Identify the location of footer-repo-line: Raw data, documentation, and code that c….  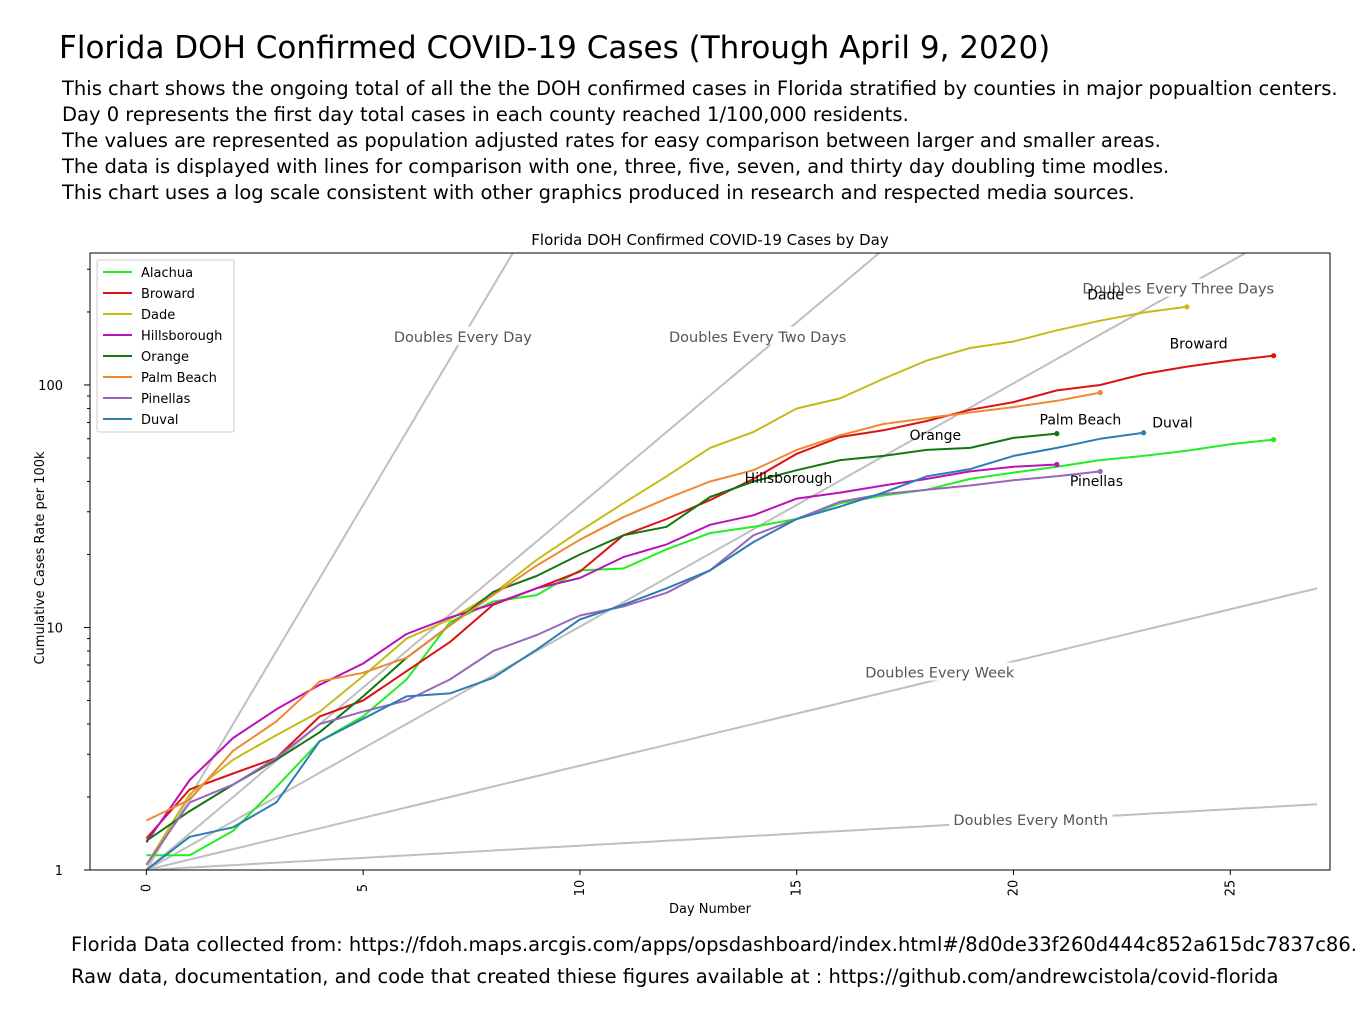
(675, 976).